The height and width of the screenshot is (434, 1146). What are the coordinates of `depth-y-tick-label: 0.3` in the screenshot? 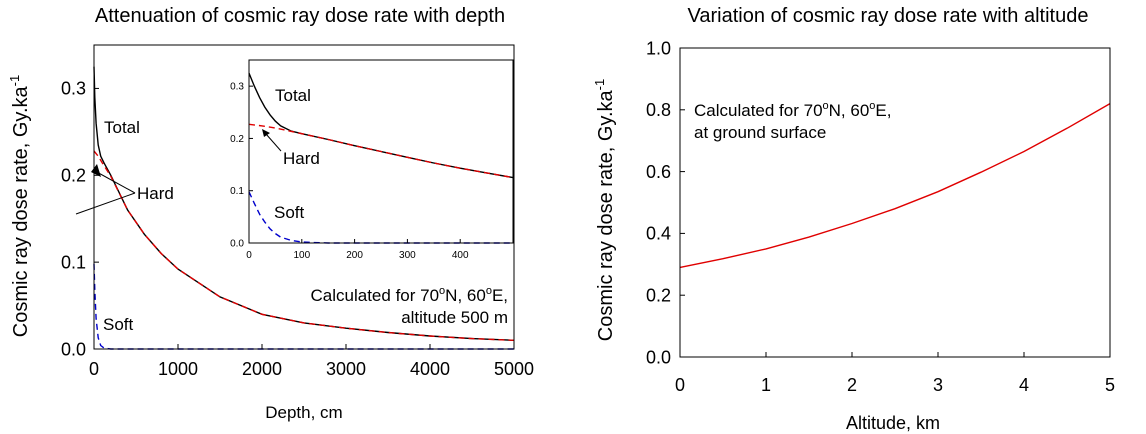 It's located at (73, 89).